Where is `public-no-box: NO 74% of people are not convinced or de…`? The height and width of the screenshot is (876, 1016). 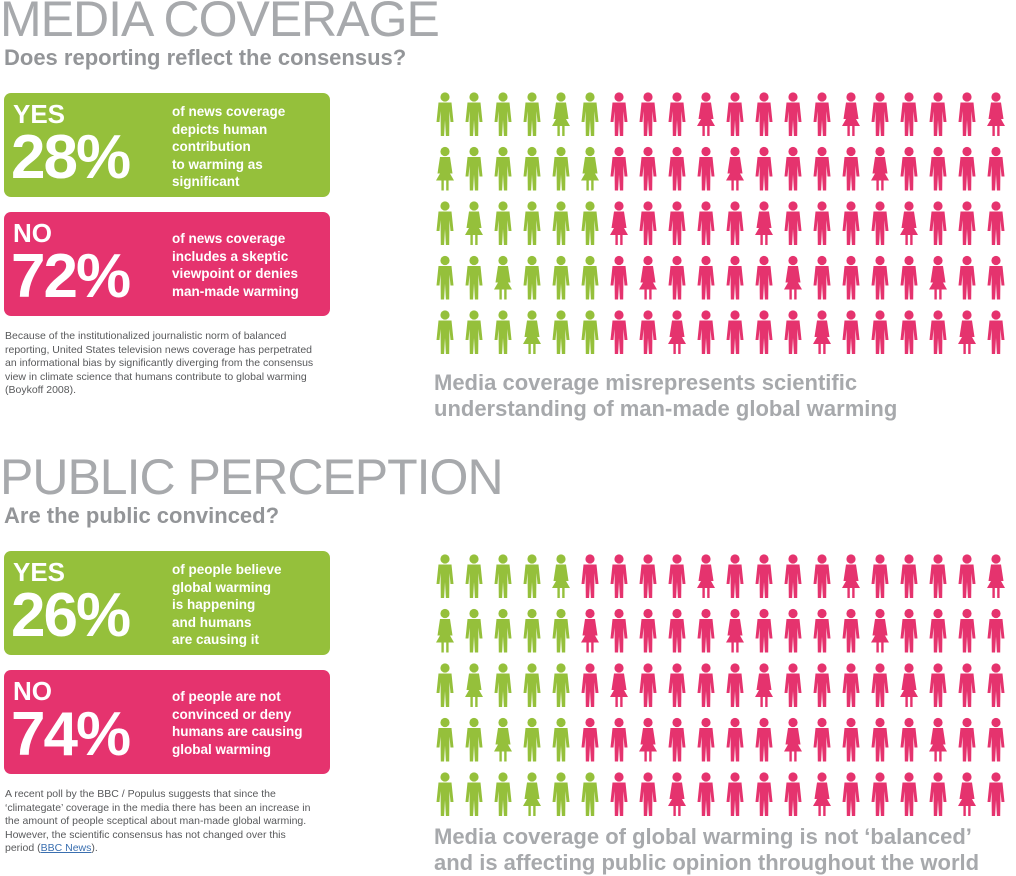
public-no-box: NO 74% of people are not convinced or de… is located at coordinates (167, 722).